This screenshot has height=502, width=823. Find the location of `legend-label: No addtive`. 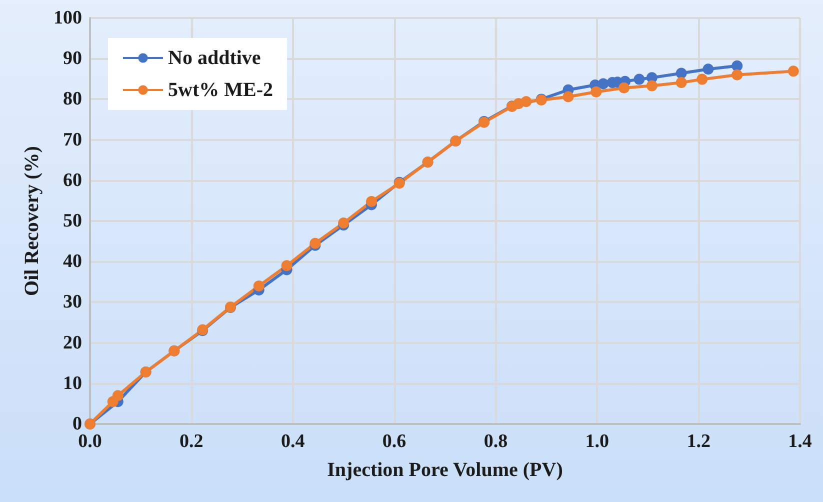

legend-label: No addtive is located at coordinates (214, 58).